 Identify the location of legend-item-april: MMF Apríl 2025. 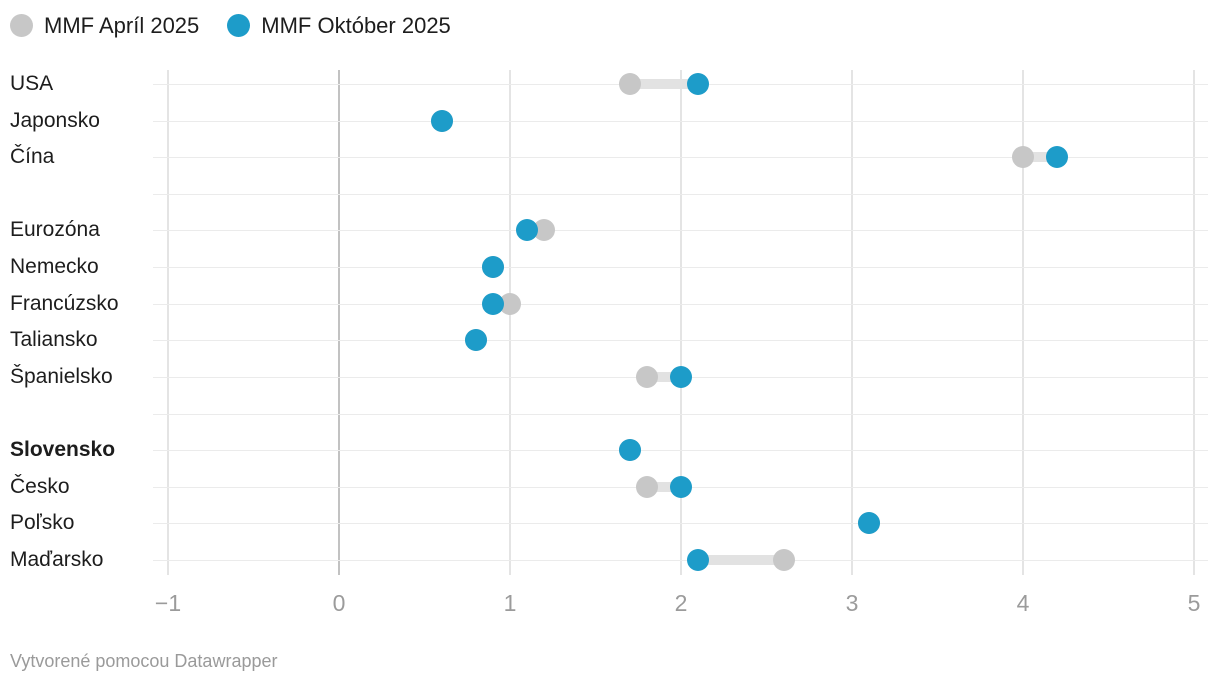
(104, 25).